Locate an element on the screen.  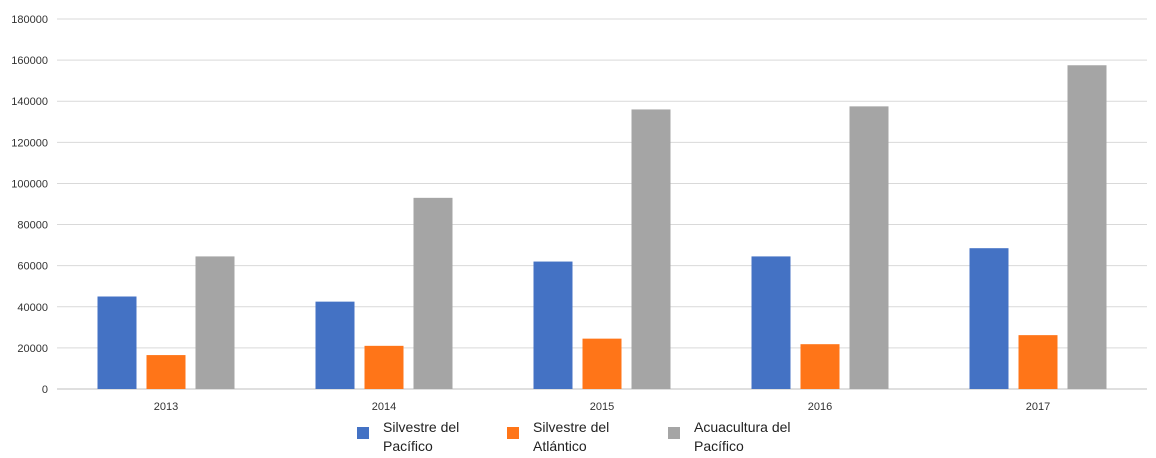
legend-item-acuacultura-pacifico: Acuacultura del Pacífico is located at coordinates (736, 437).